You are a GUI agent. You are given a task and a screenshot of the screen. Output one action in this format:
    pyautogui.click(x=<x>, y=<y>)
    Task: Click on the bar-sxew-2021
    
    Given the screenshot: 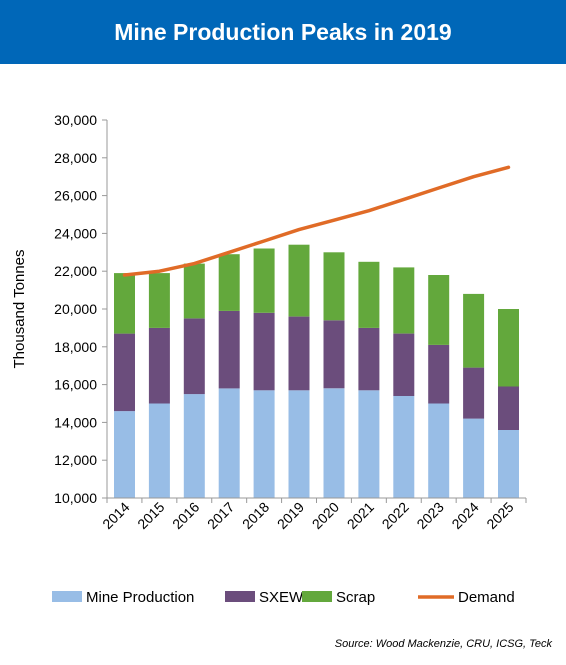 What is the action you would take?
    pyautogui.click(x=369, y=359)
    